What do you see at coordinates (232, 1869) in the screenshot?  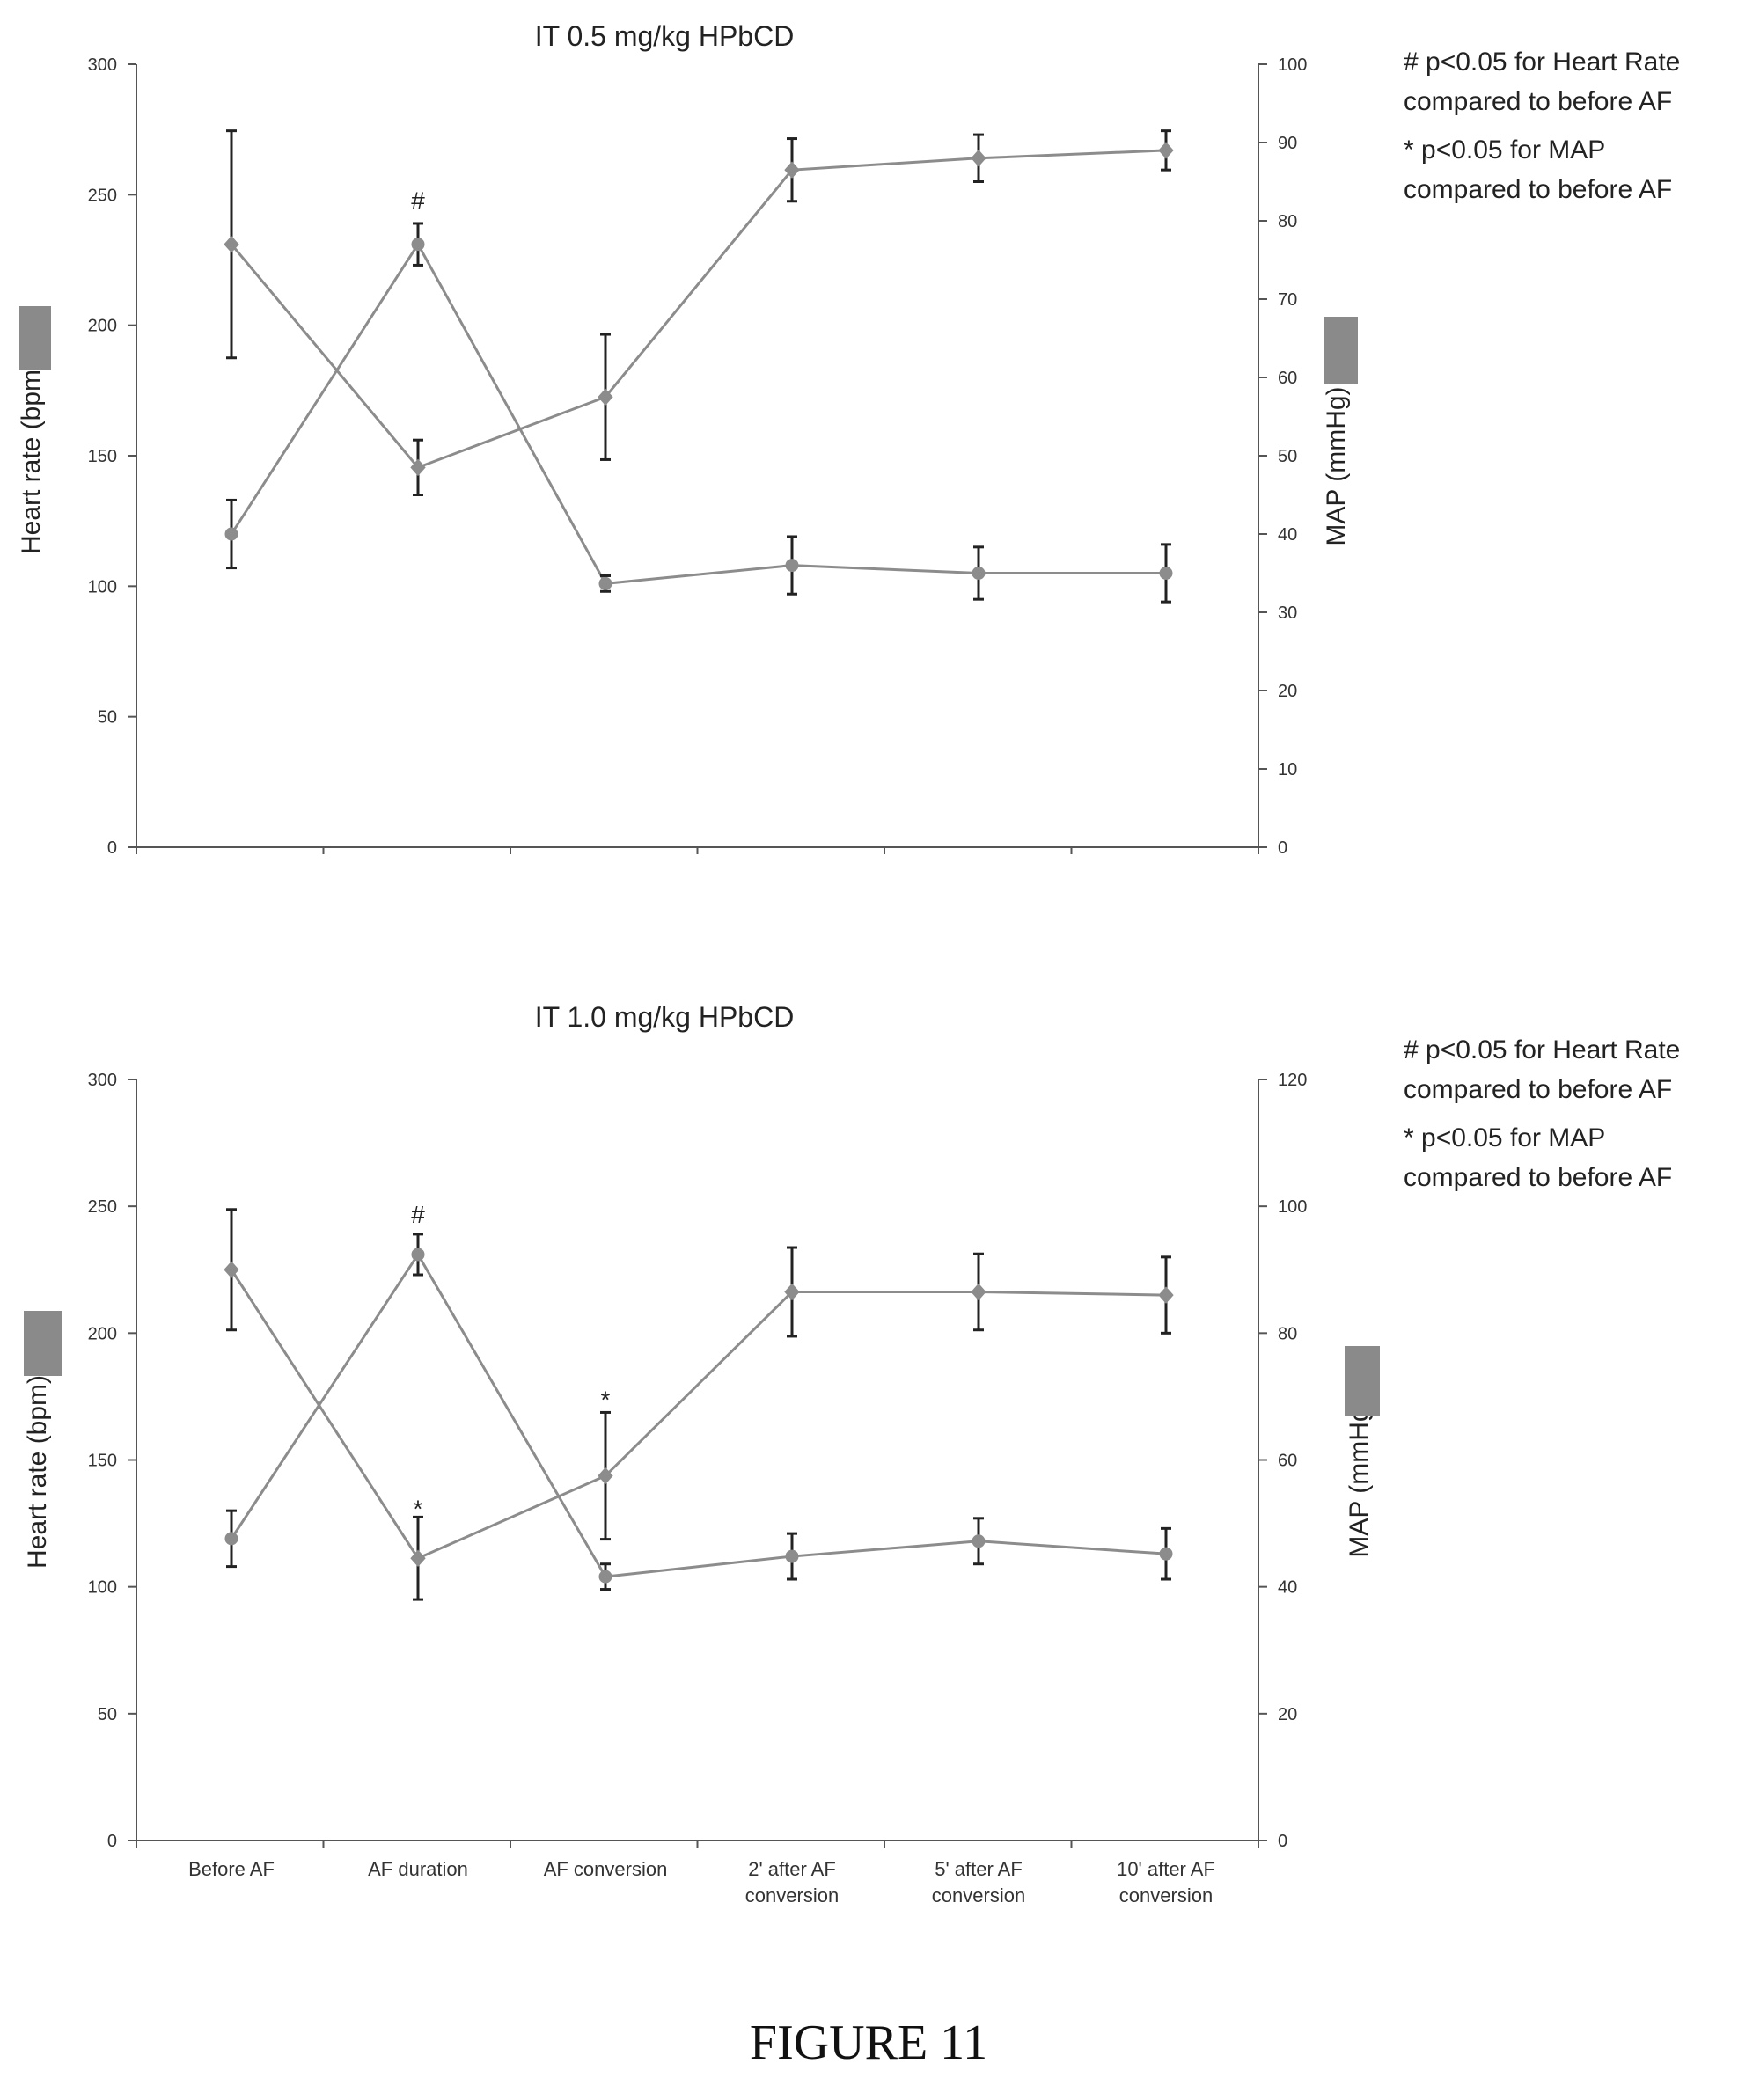 I see `x-category-label: Before AF` at bounding box center [232, 1869].